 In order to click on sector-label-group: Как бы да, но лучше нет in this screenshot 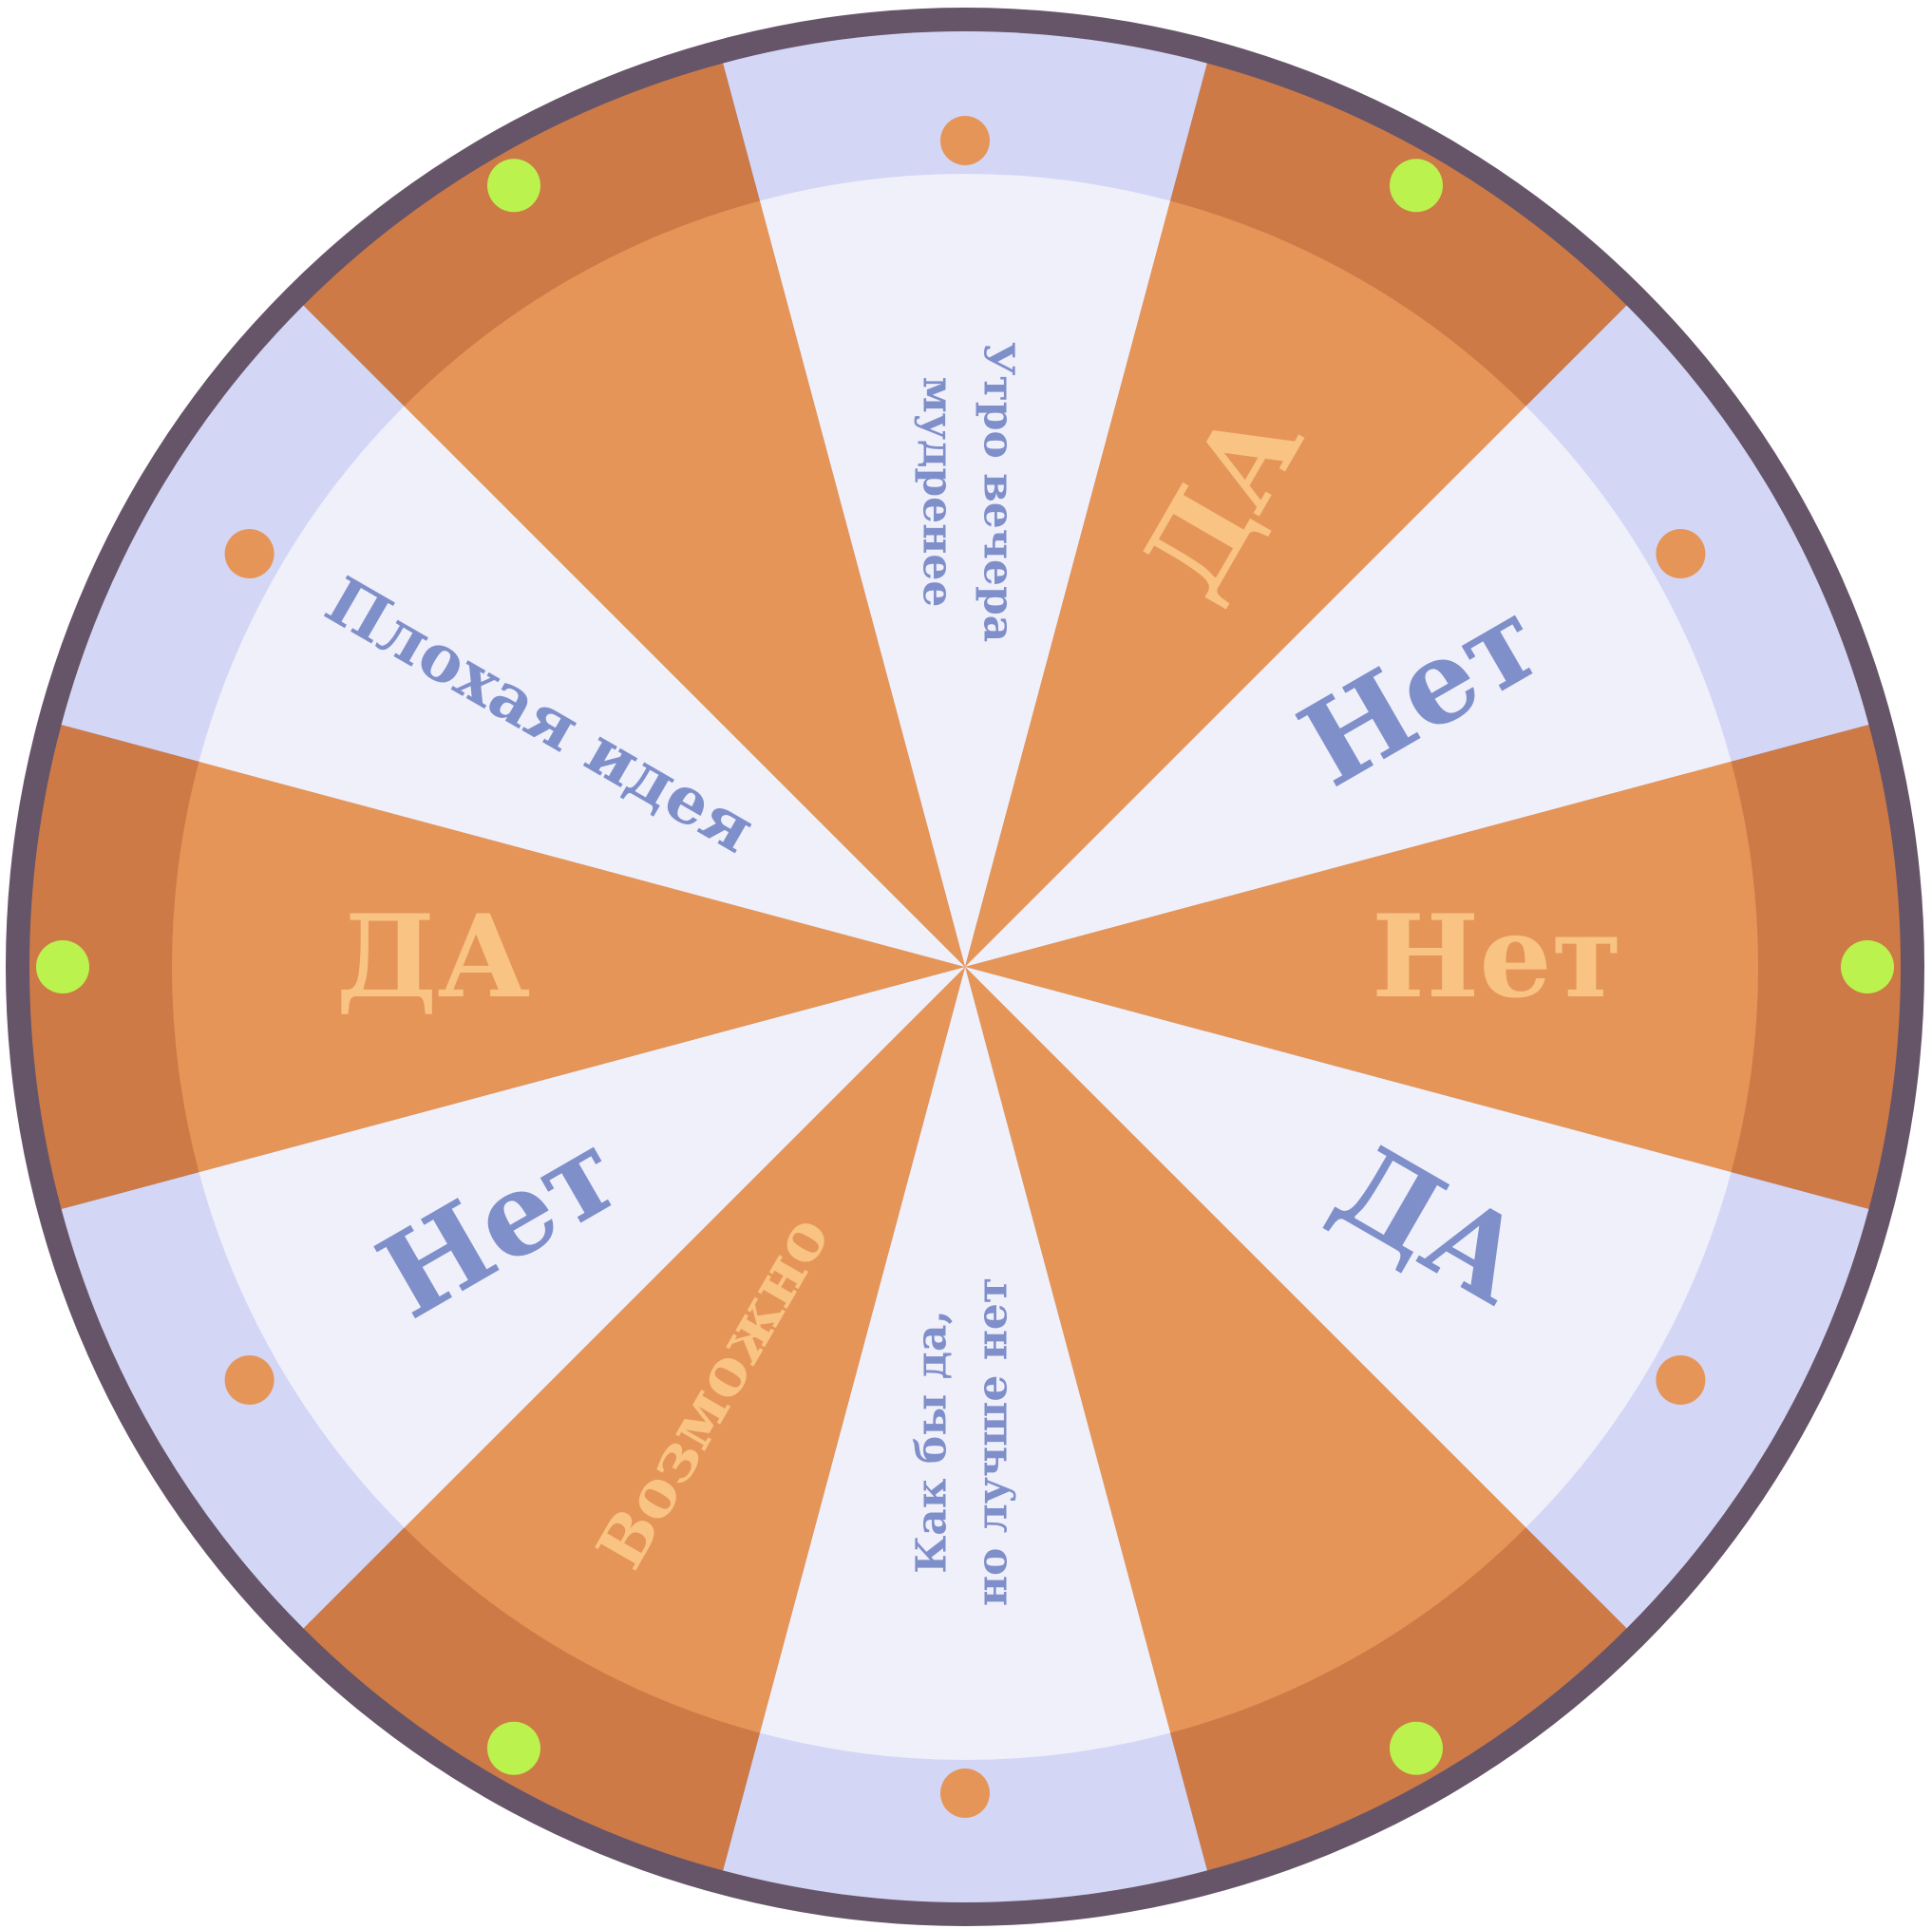, I will do `click(962, 1442)`.